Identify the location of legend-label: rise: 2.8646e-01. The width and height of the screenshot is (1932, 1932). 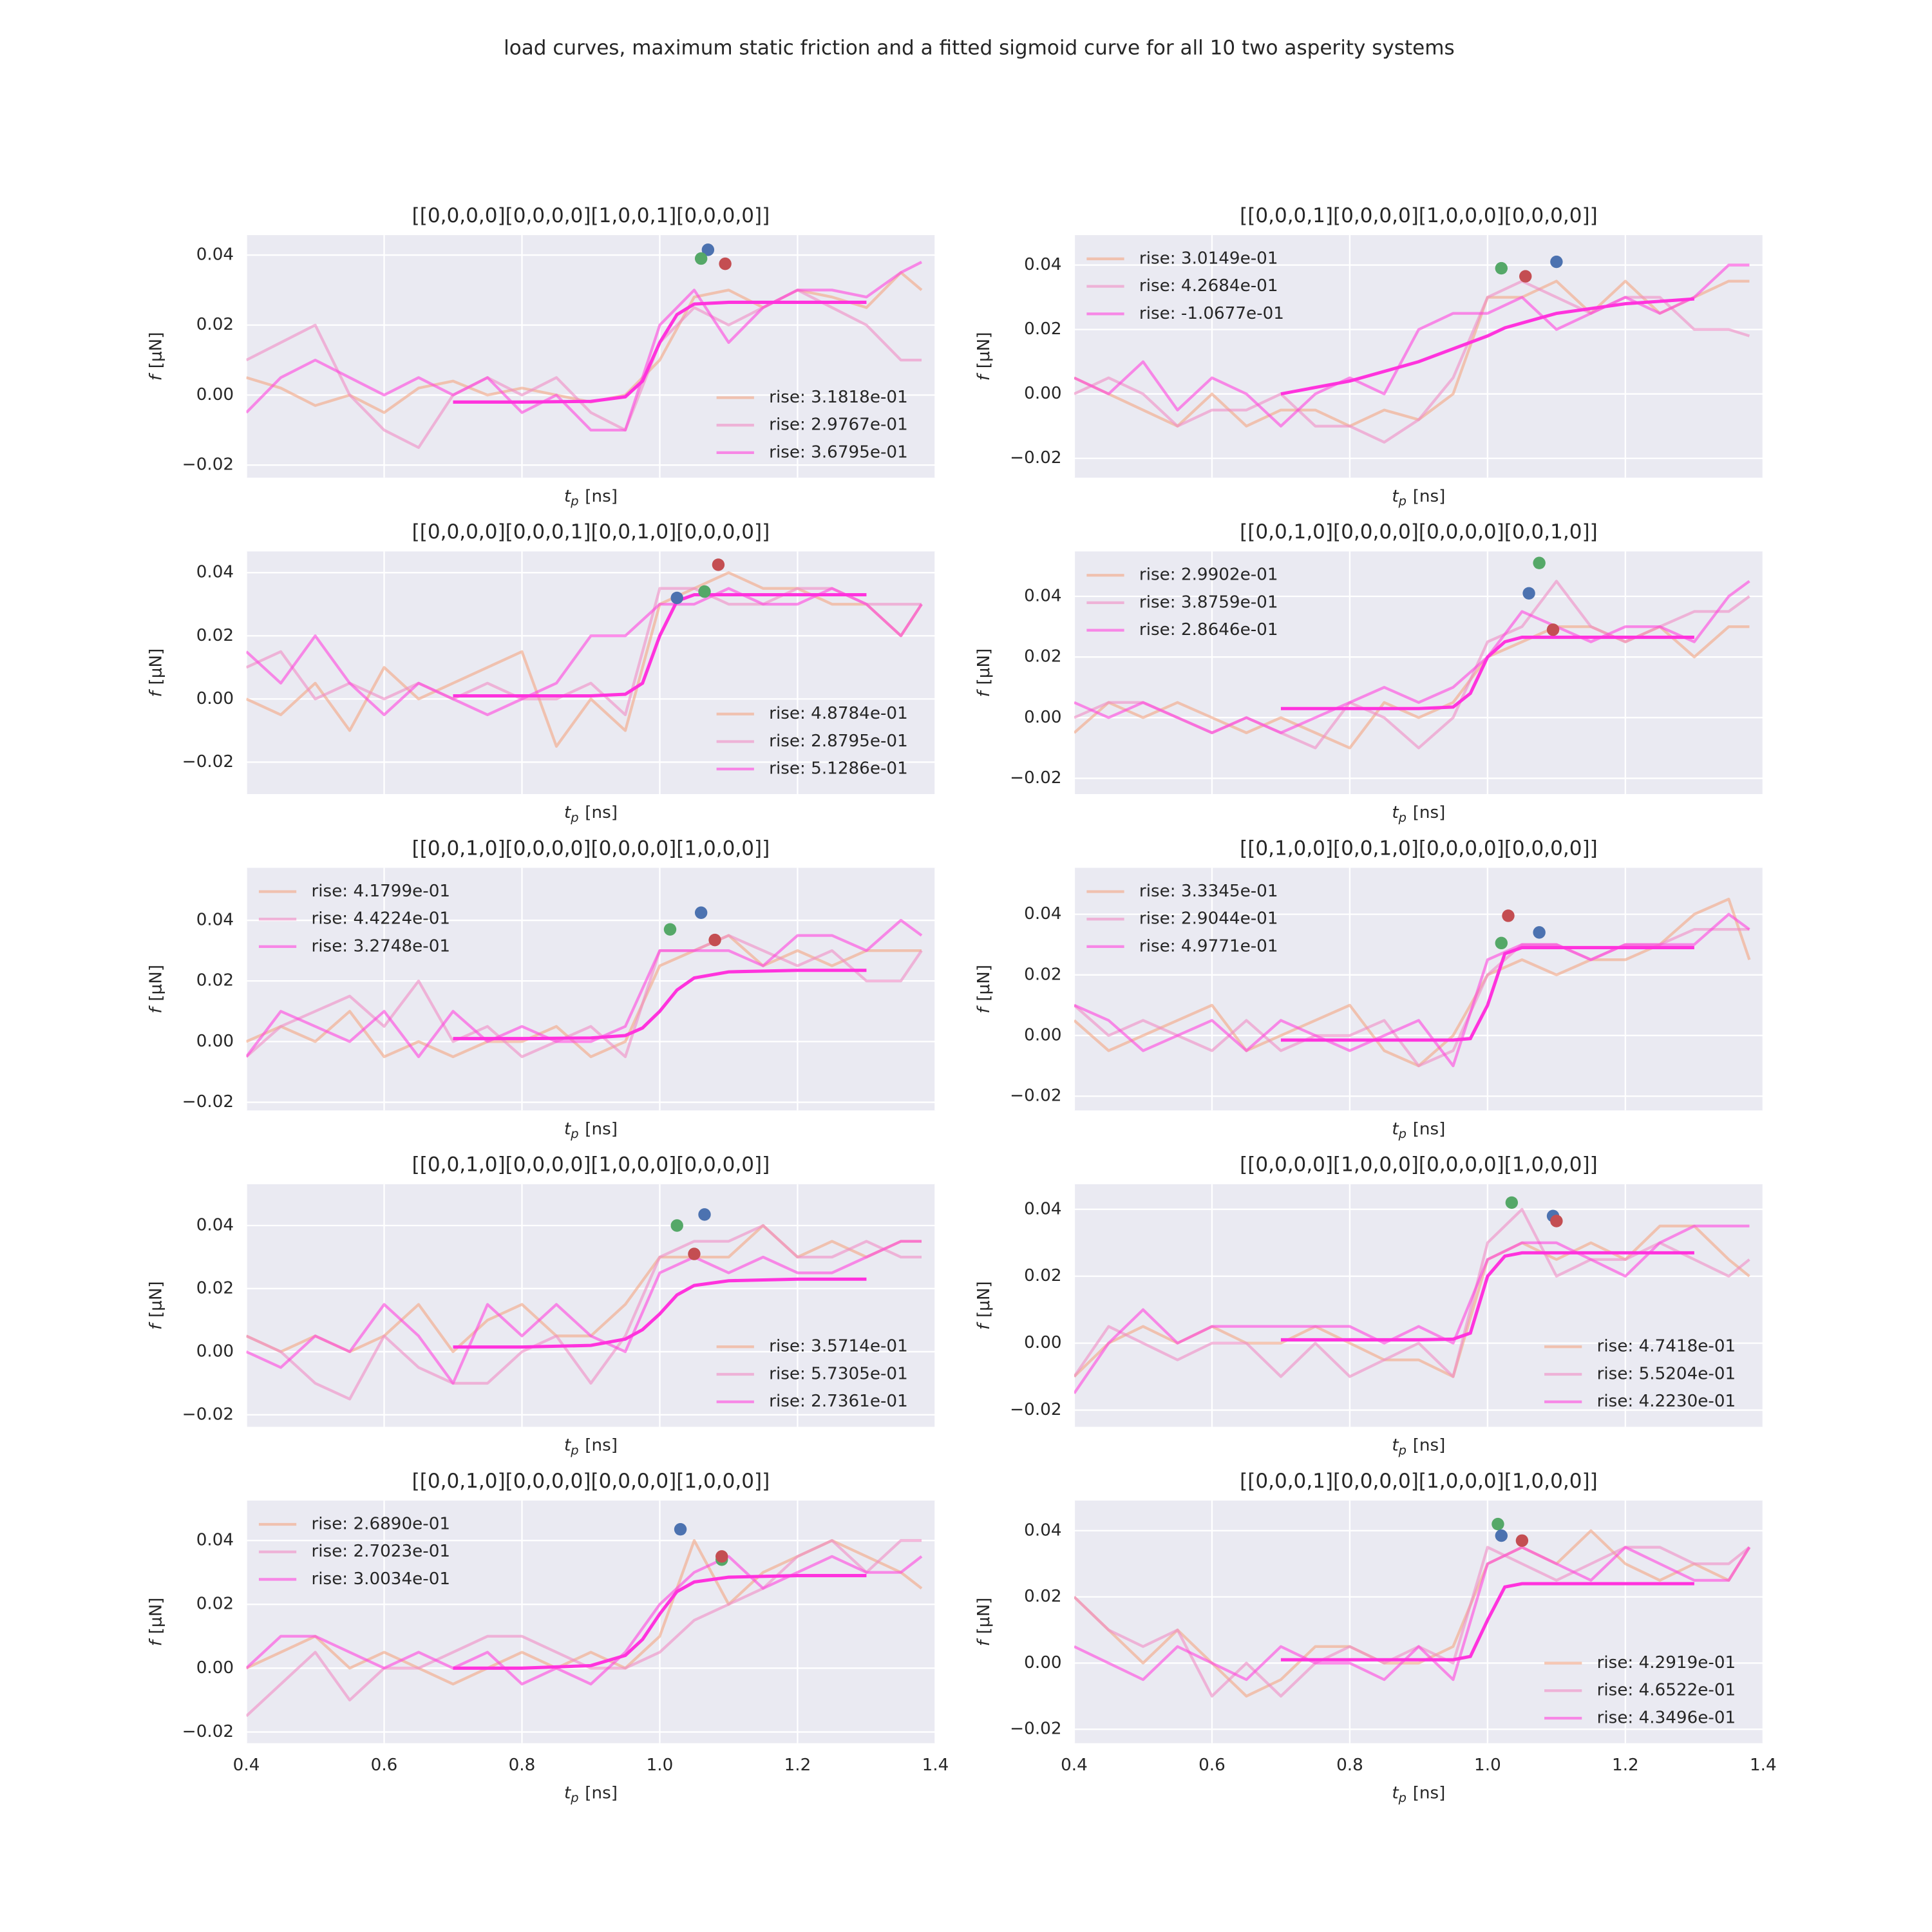
(1208, 629).